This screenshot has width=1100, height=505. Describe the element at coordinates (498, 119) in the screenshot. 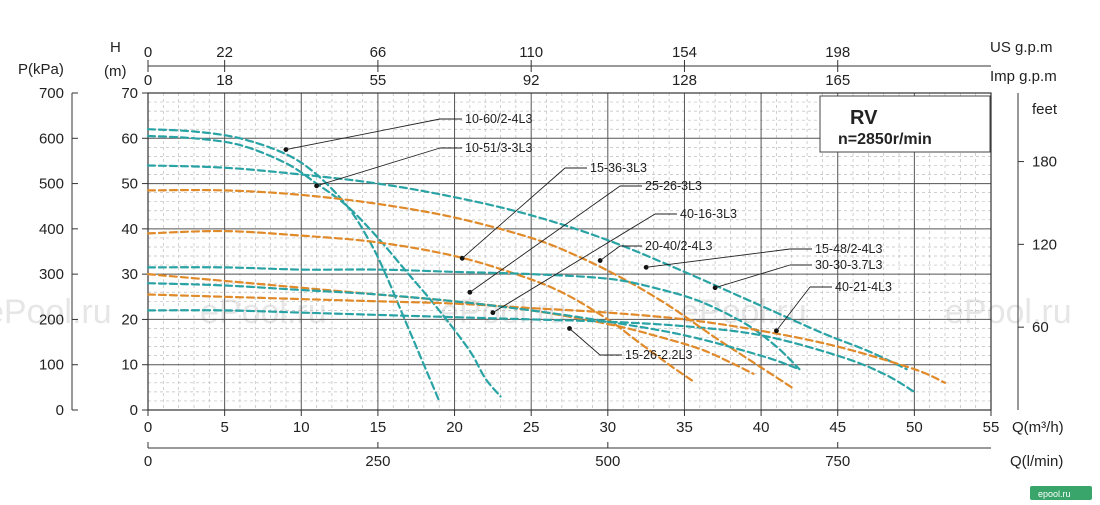

I see `annotation-label-10-60/2-4L3: 10-60/2-4L3` at that location.